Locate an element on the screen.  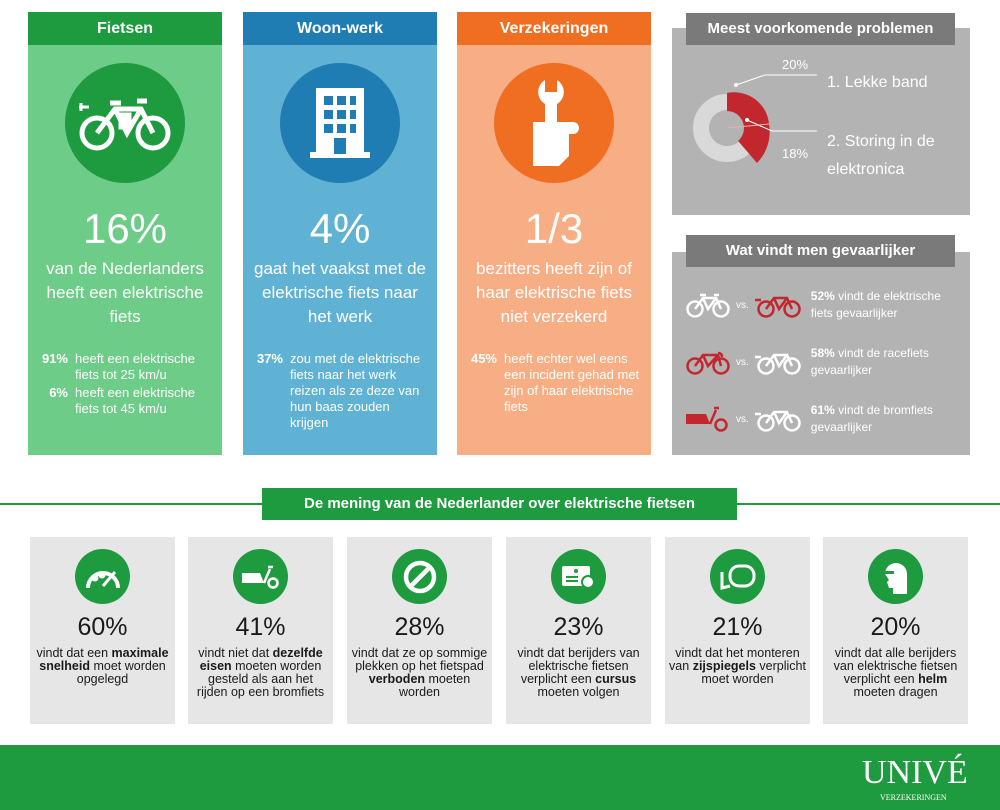
opinion-pct: 23% is located at coordinates (578, 627).